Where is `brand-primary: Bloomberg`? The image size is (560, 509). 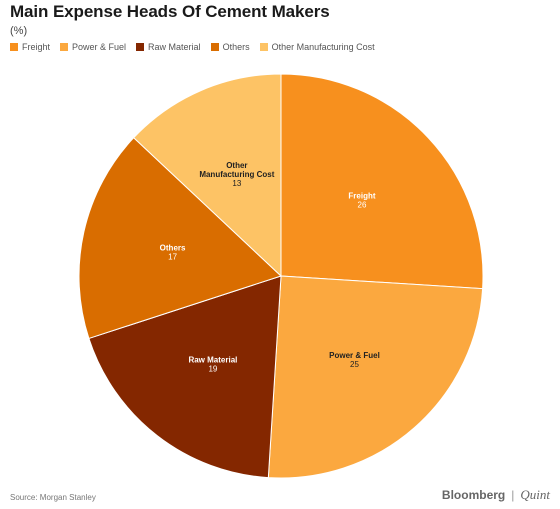 brand-primary: Bloomberg is located at coordinates (473, 495).